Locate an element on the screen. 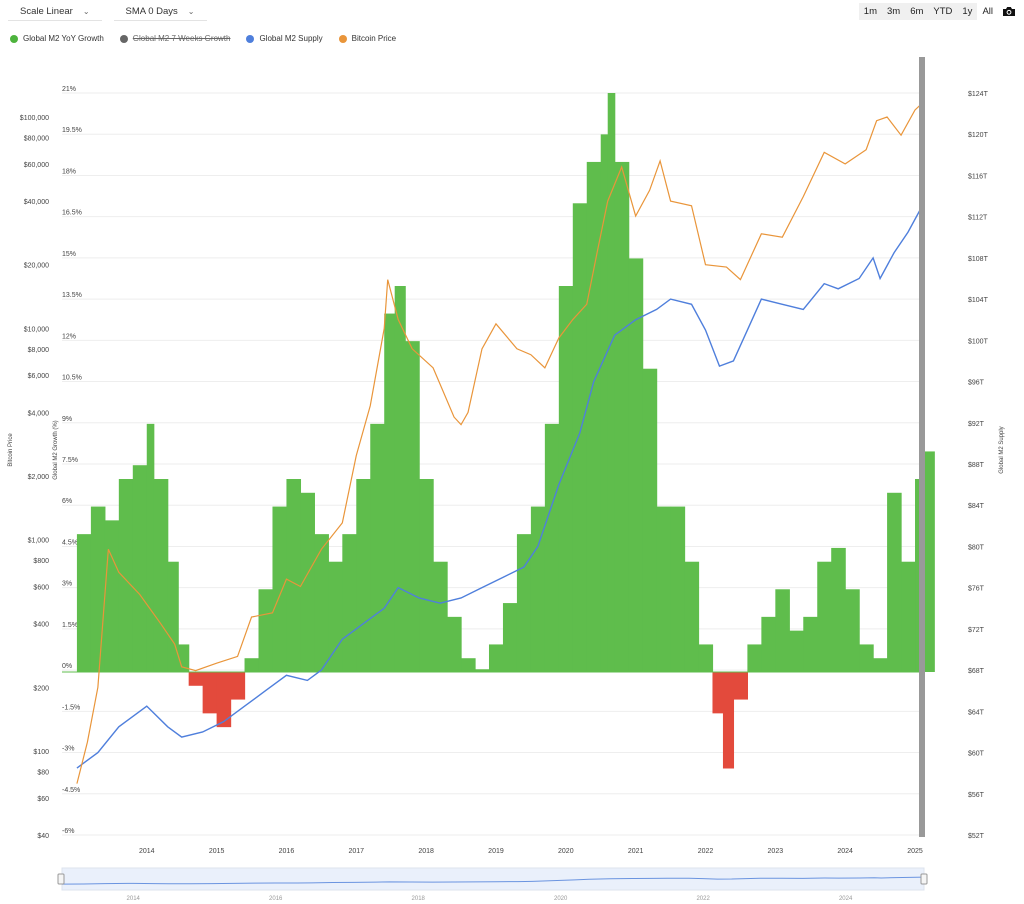 This screenshot has height=904, width=1024. x-tick-label: 2023 is located at coordinates (776, 851).